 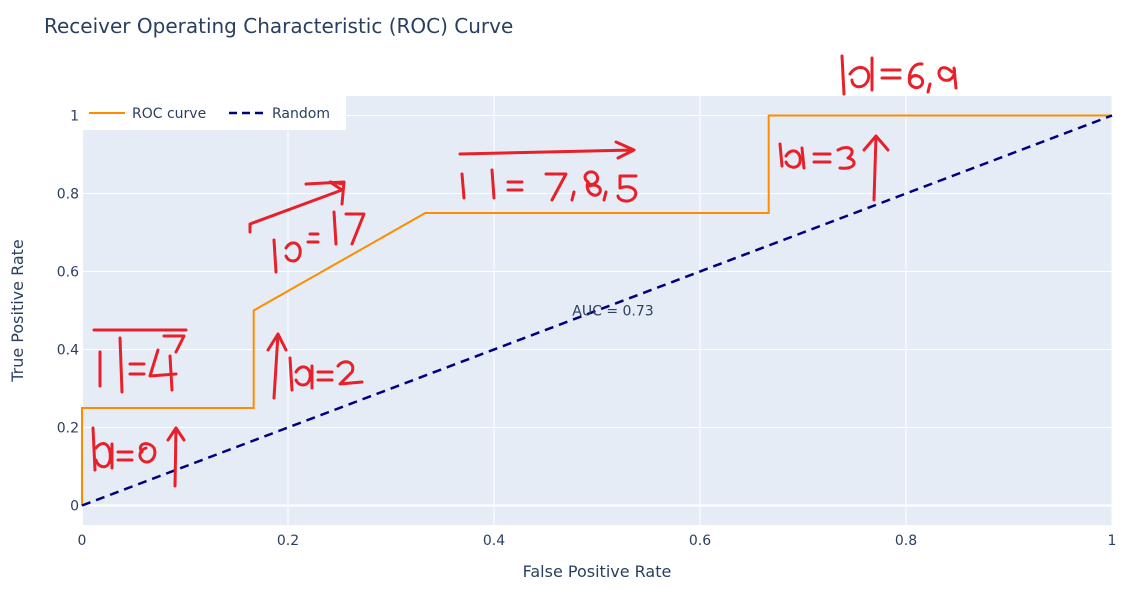 I want to click on y-tick-label: 0, so click(x=74, y=507).